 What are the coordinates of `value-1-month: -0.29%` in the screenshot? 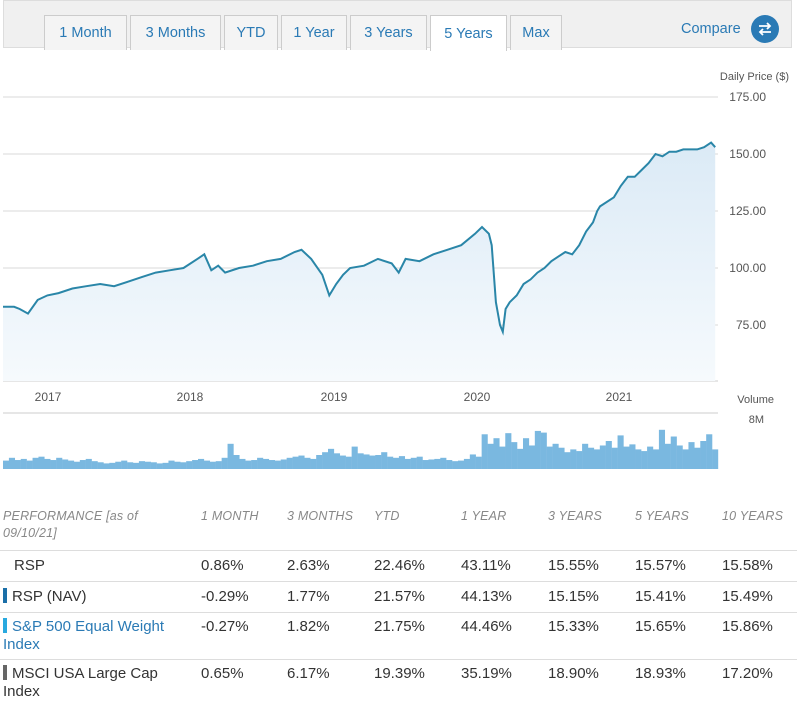 It's located at (225, 596).